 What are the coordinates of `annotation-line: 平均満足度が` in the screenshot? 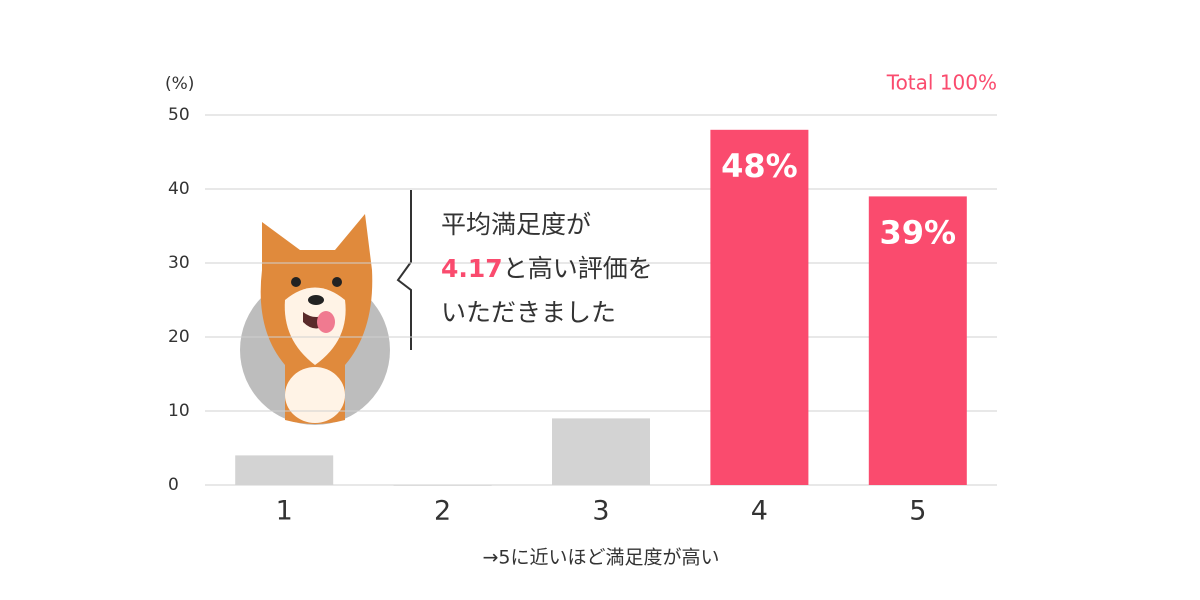 It's located at (516, 224).